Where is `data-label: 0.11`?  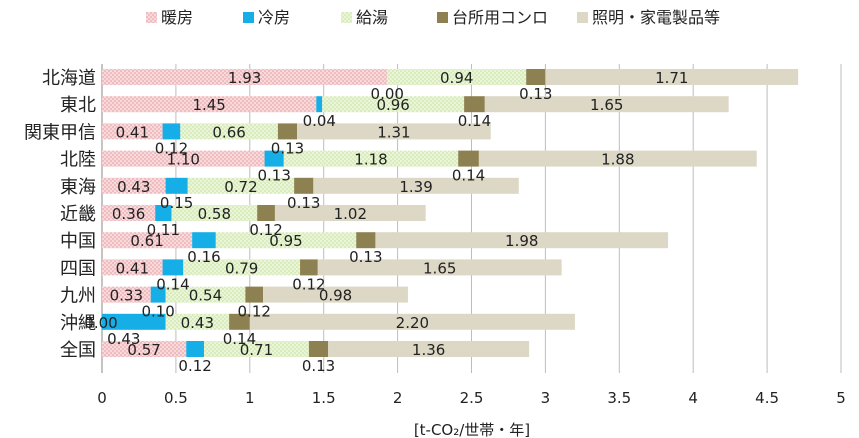 data-label: 0.11 is located at coordinates (163, 230).